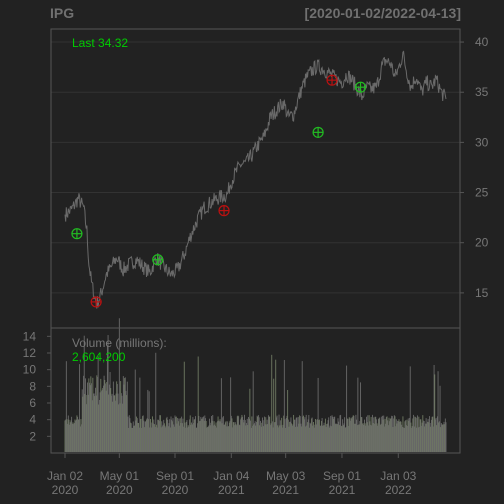 This screenshot has height=504, width=504. I want to click on x-tick-month-label: Jan 02, so click(65, 476).